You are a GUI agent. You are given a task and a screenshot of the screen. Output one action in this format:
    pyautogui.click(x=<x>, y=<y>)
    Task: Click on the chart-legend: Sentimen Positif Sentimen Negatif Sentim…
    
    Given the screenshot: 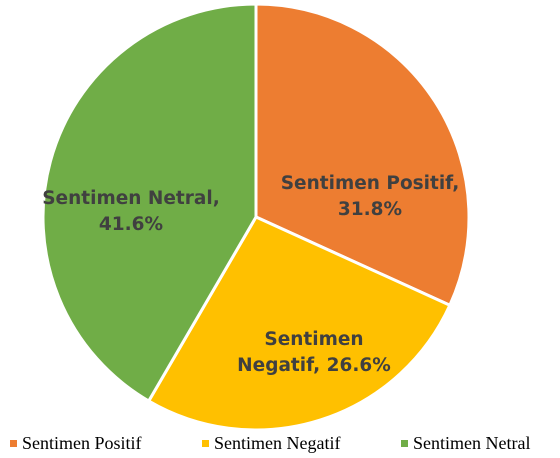 What is the action you would take?
    pyautogui.click(x=280, y=443)
    